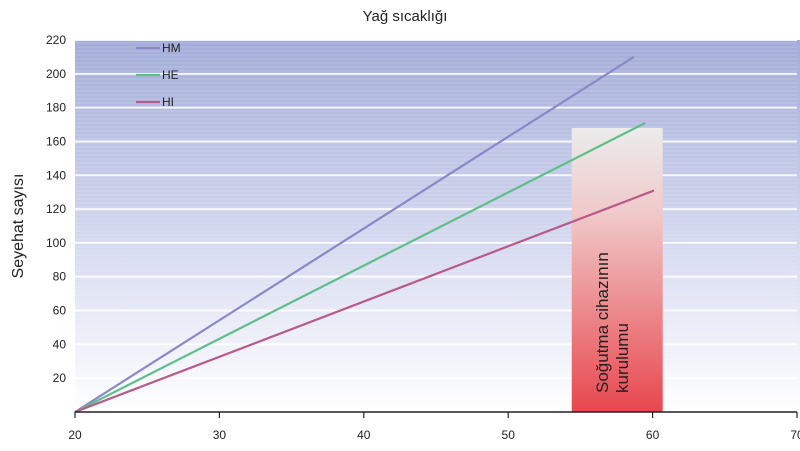 The image size is (800, 451). I want to click on legend: HM HE HI, so click(158, 75).